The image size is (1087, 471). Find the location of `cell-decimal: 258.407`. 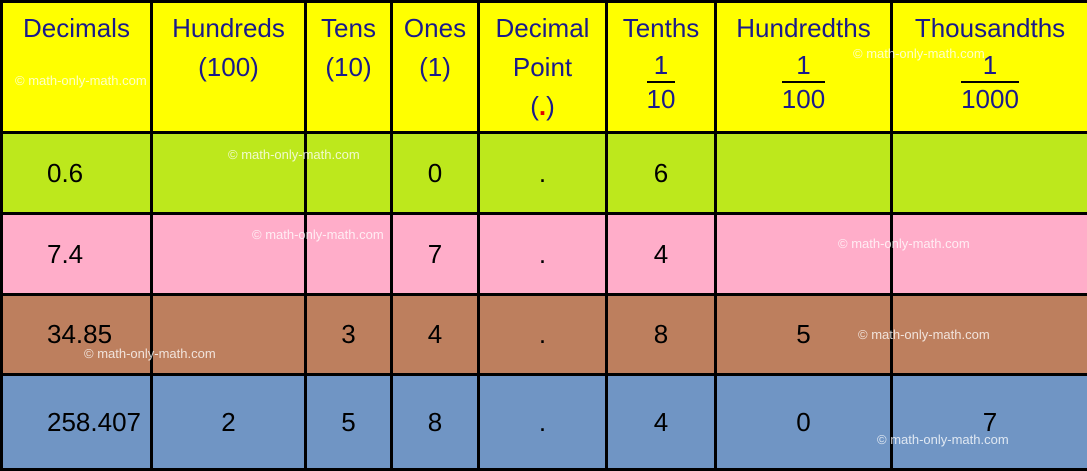

cell-decimal: 258.407 is located at coordinates (77, 422).